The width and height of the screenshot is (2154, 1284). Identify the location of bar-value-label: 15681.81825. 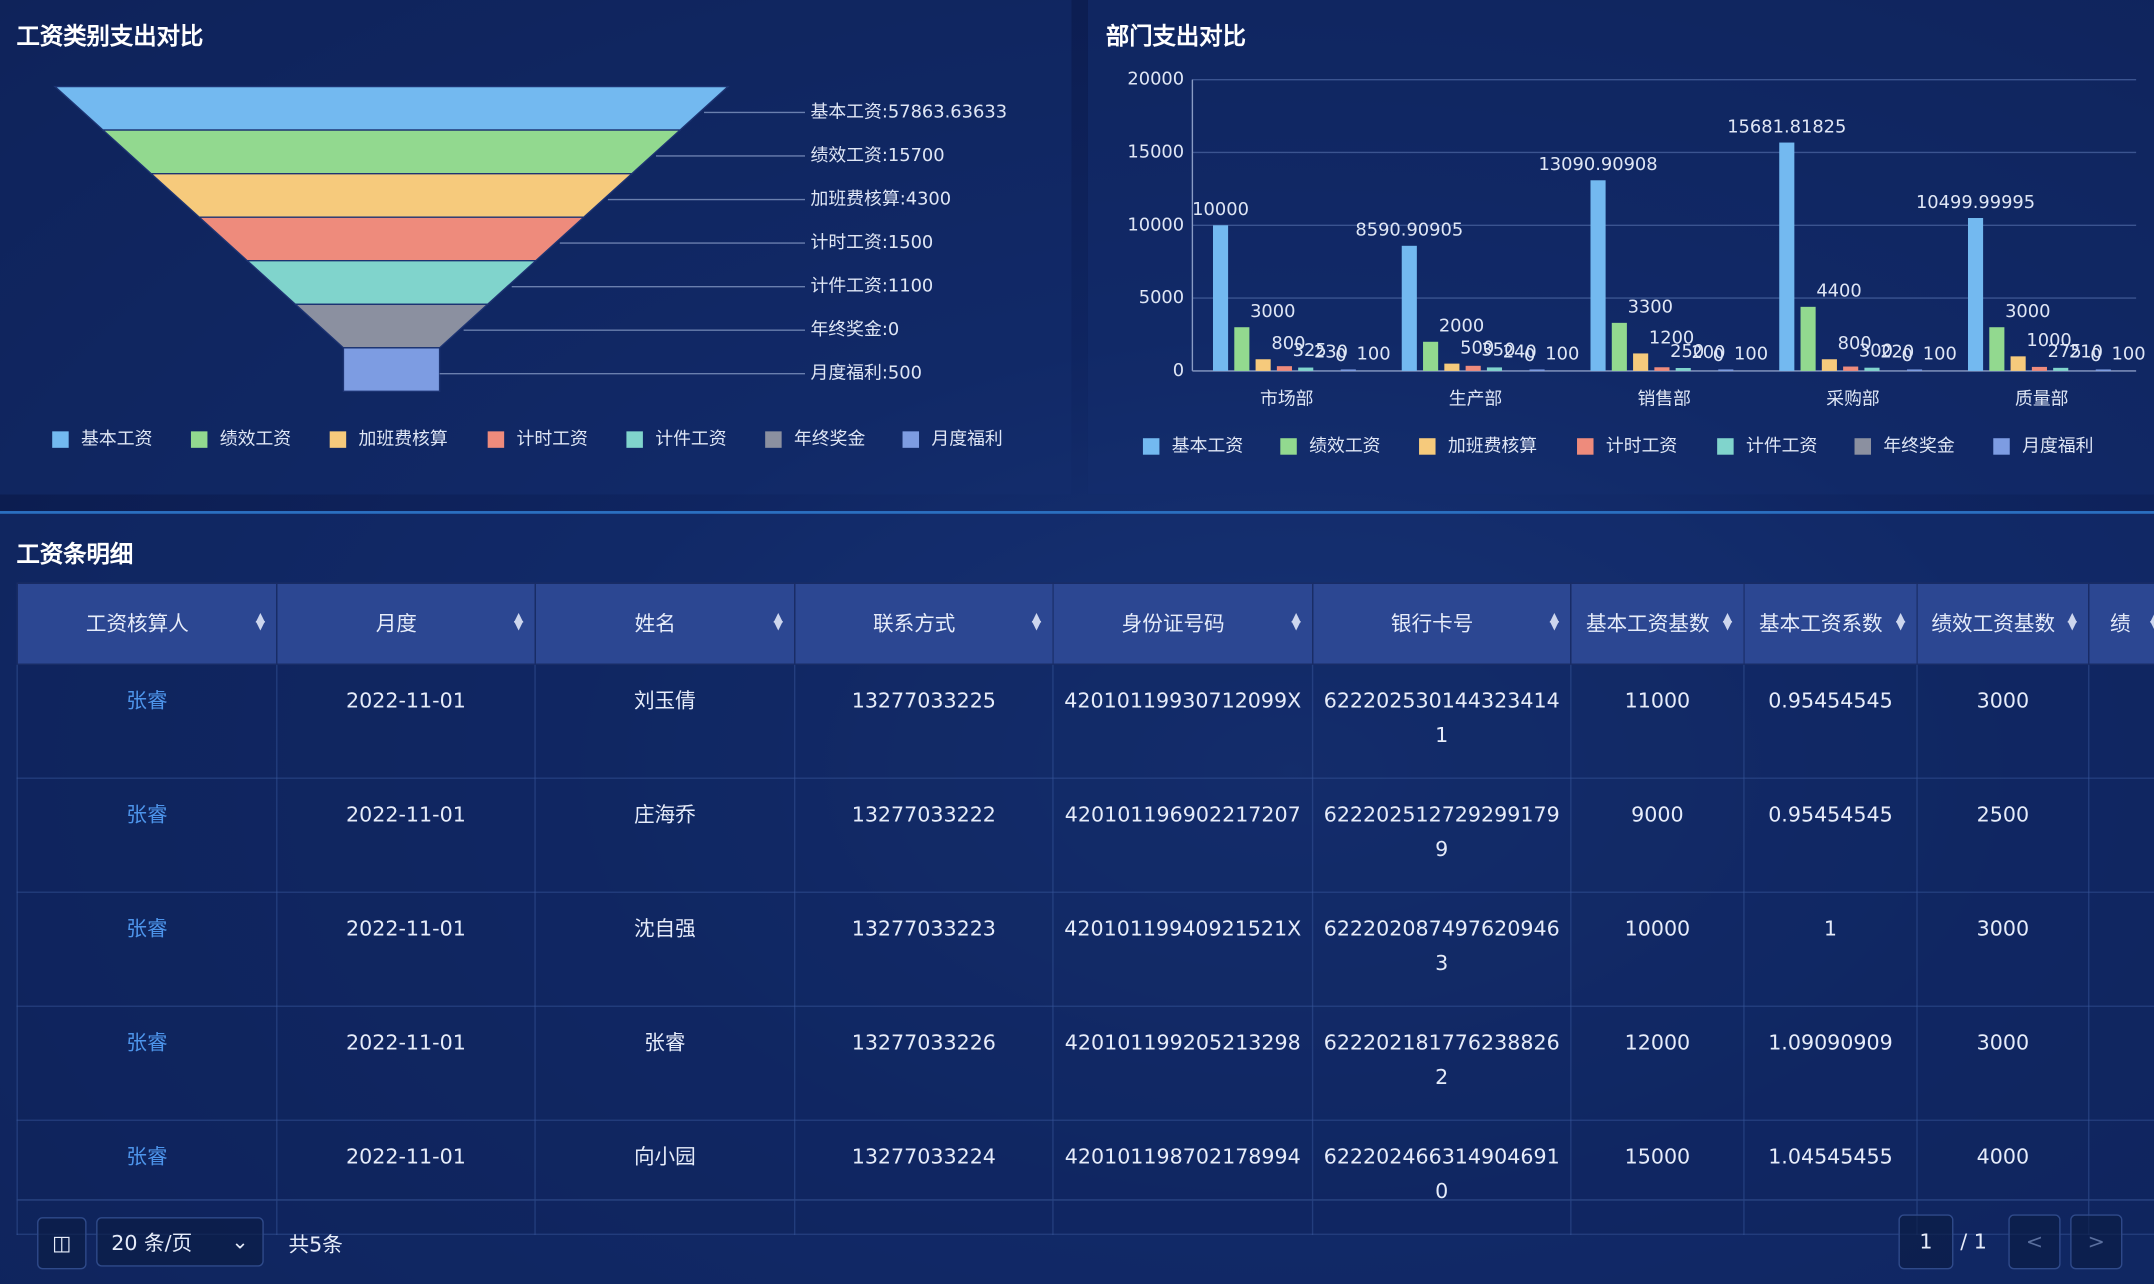
(1786, 126).